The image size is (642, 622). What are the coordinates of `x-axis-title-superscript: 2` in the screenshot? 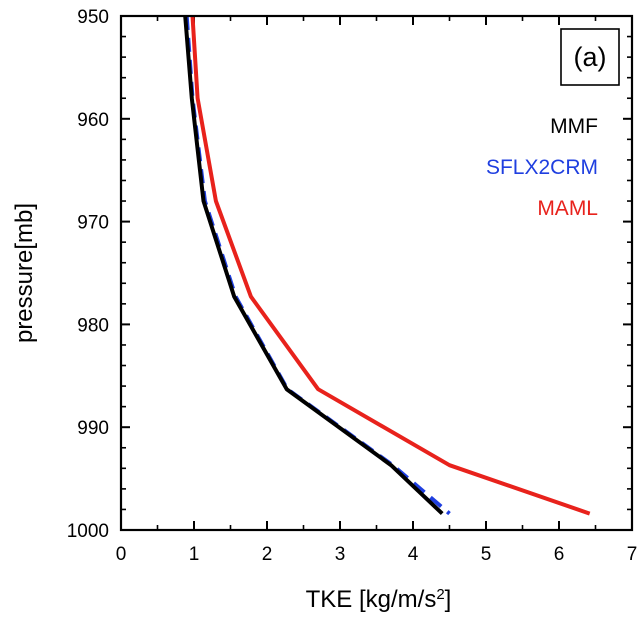 It's located at (440, 594).